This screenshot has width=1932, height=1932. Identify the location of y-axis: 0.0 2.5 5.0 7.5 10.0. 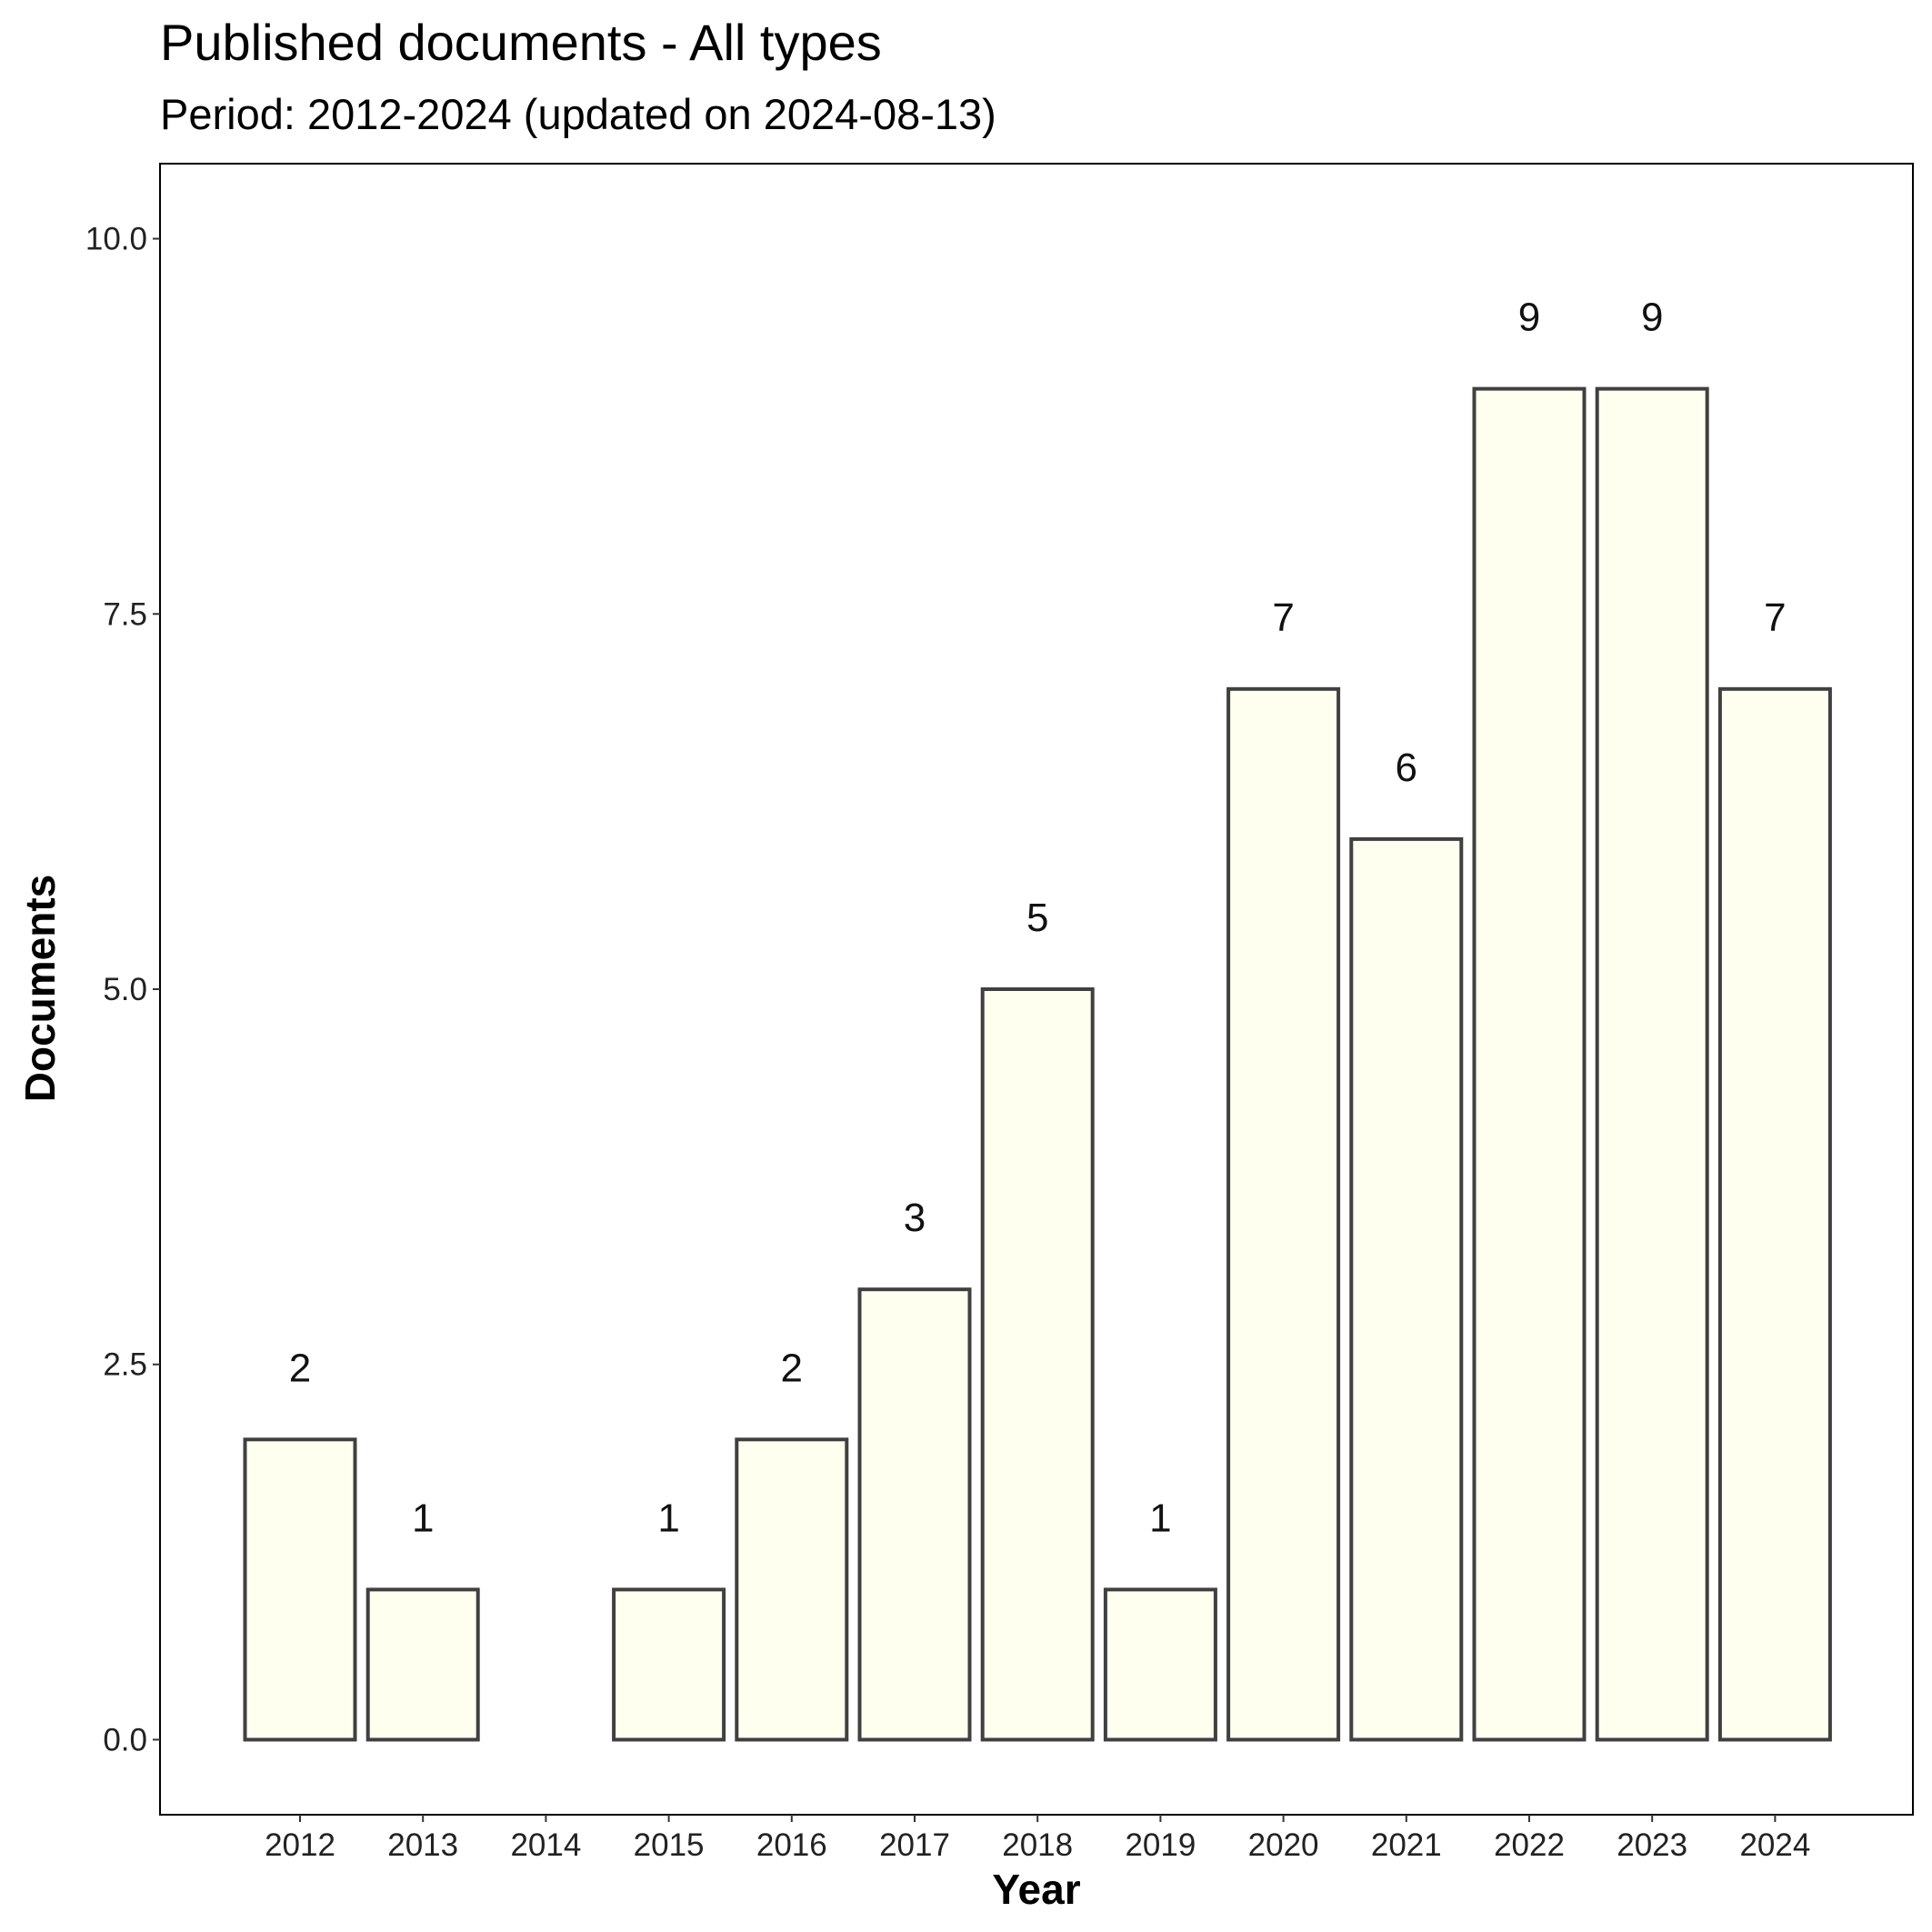
(122, 989).